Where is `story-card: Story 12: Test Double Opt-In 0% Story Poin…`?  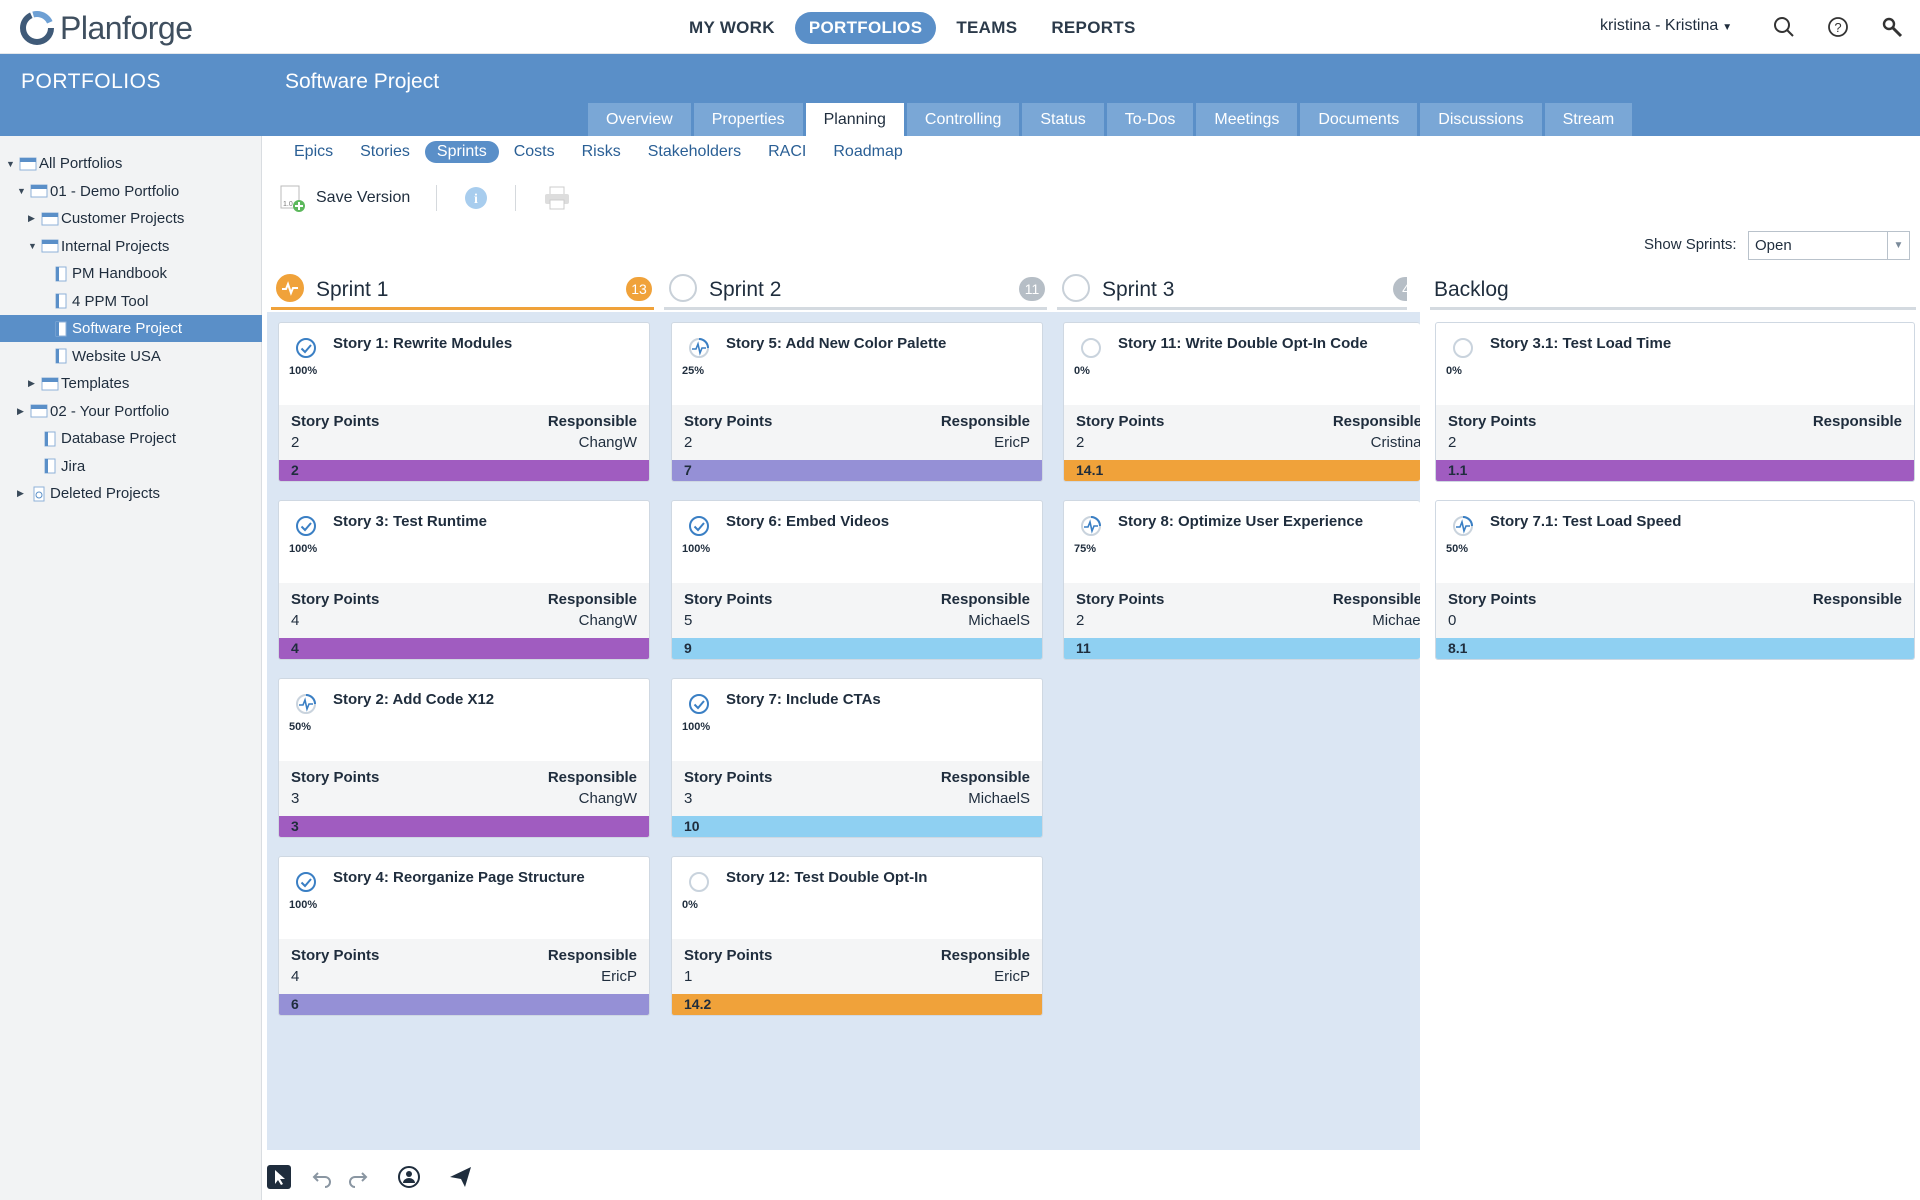
story-card: Story 12: Test Double Opt-In 0% Story Poin… is located at coordinates (857, 936).